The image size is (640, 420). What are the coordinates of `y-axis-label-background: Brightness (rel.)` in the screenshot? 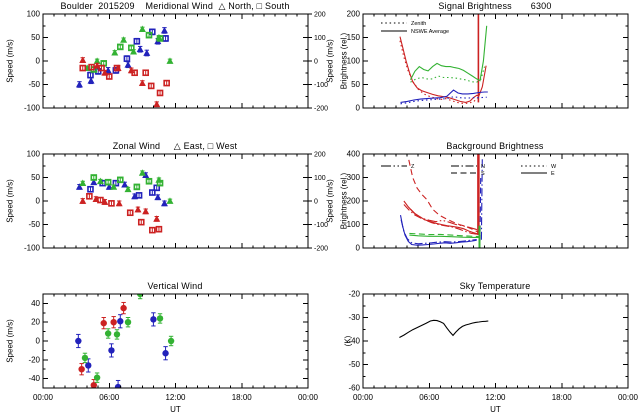 It's located at (344, 201).